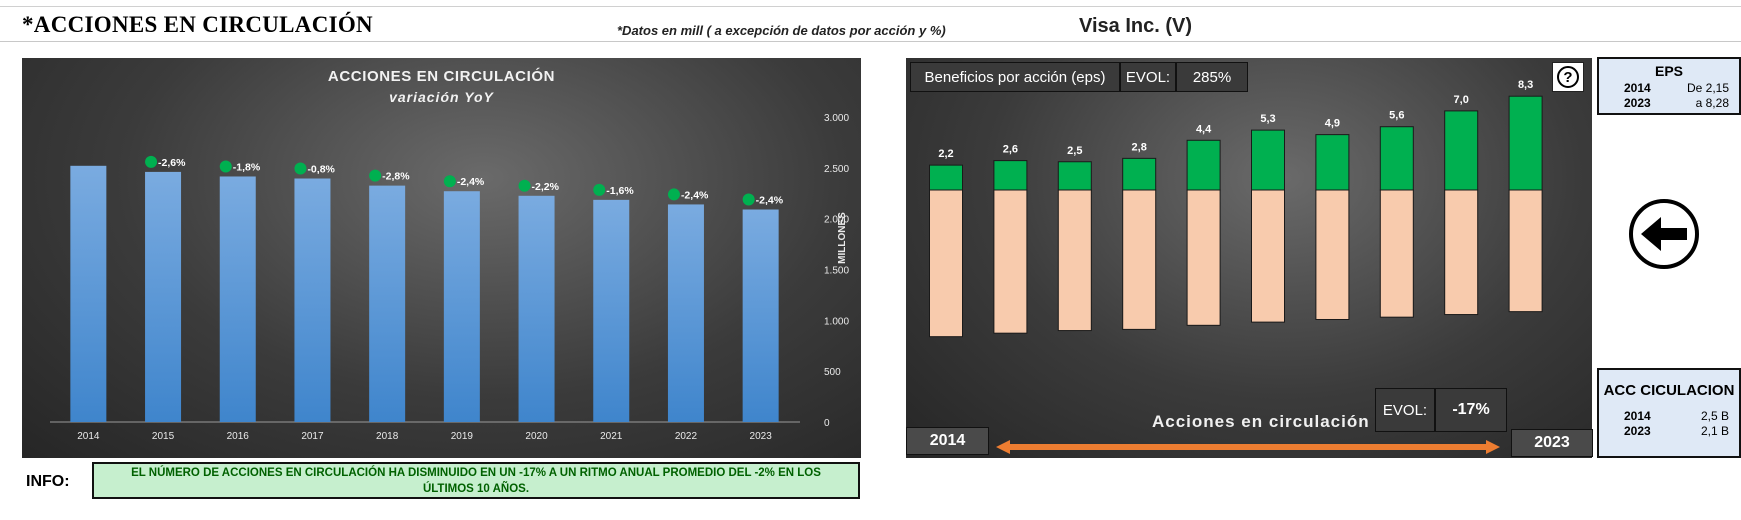 This screenshot has height=520, width=1741. What do you see at coordinates (1248, 447) in the screenshot?
I see `double-arrow-icon` at bounding box center [1248, 447].